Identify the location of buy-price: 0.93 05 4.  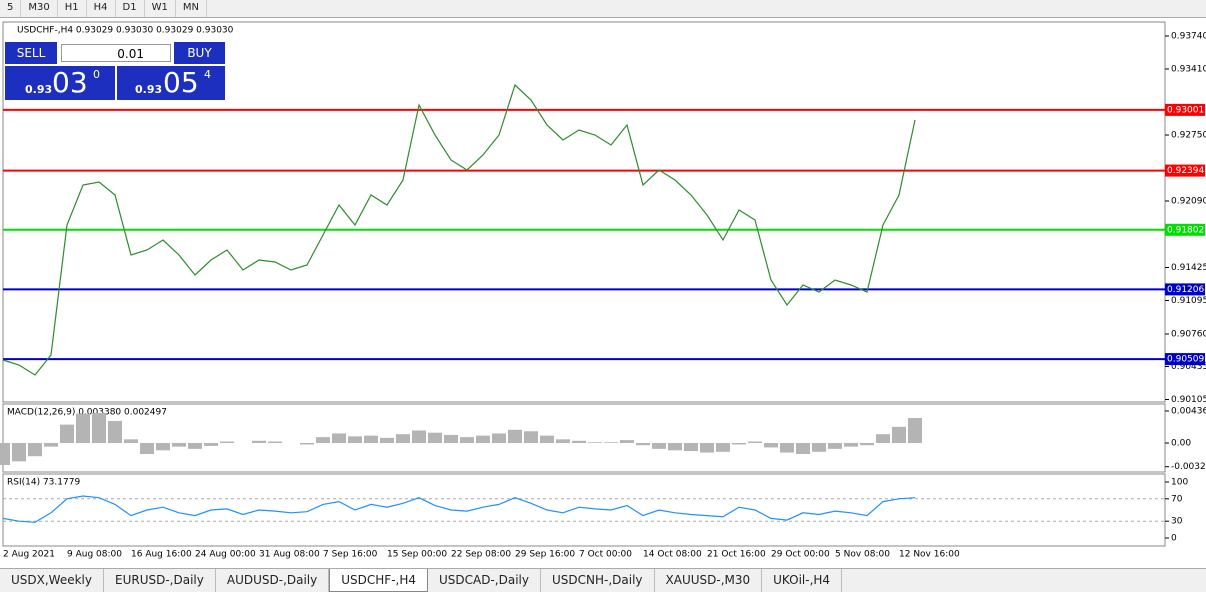
(171, 83).